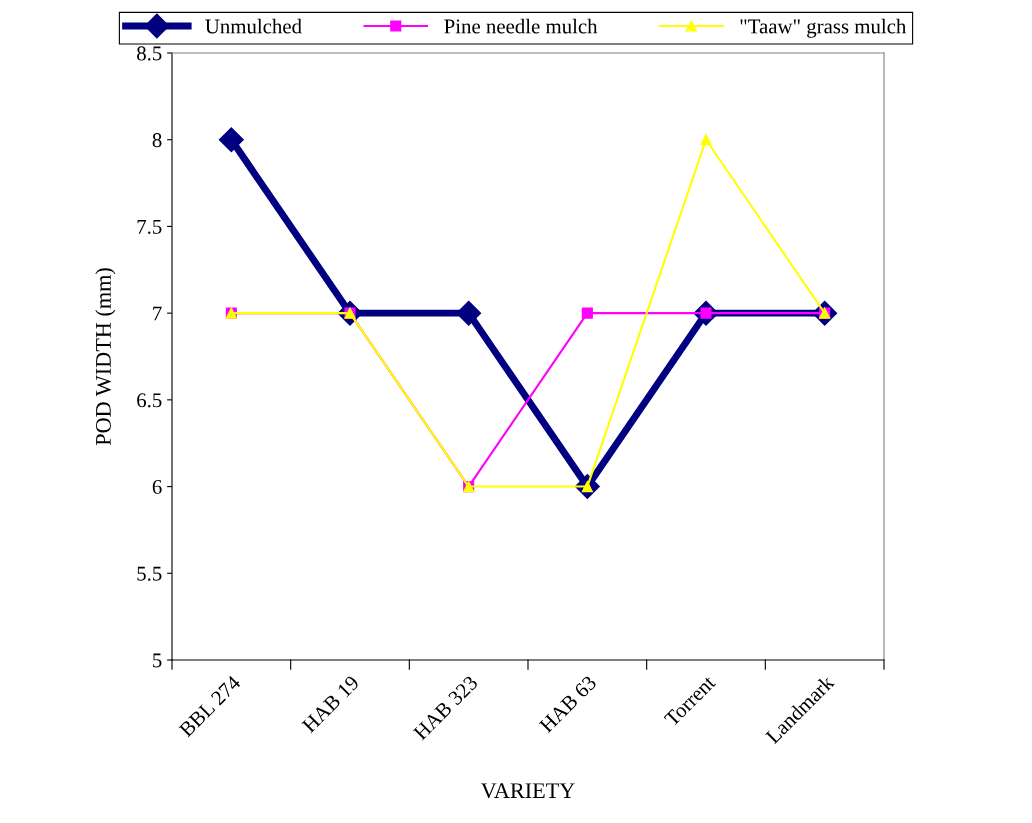  What do you see at coordinates (157, 140) in the screenshot?
I see `y-tick-label: 8` at bounding box center [157, 140].